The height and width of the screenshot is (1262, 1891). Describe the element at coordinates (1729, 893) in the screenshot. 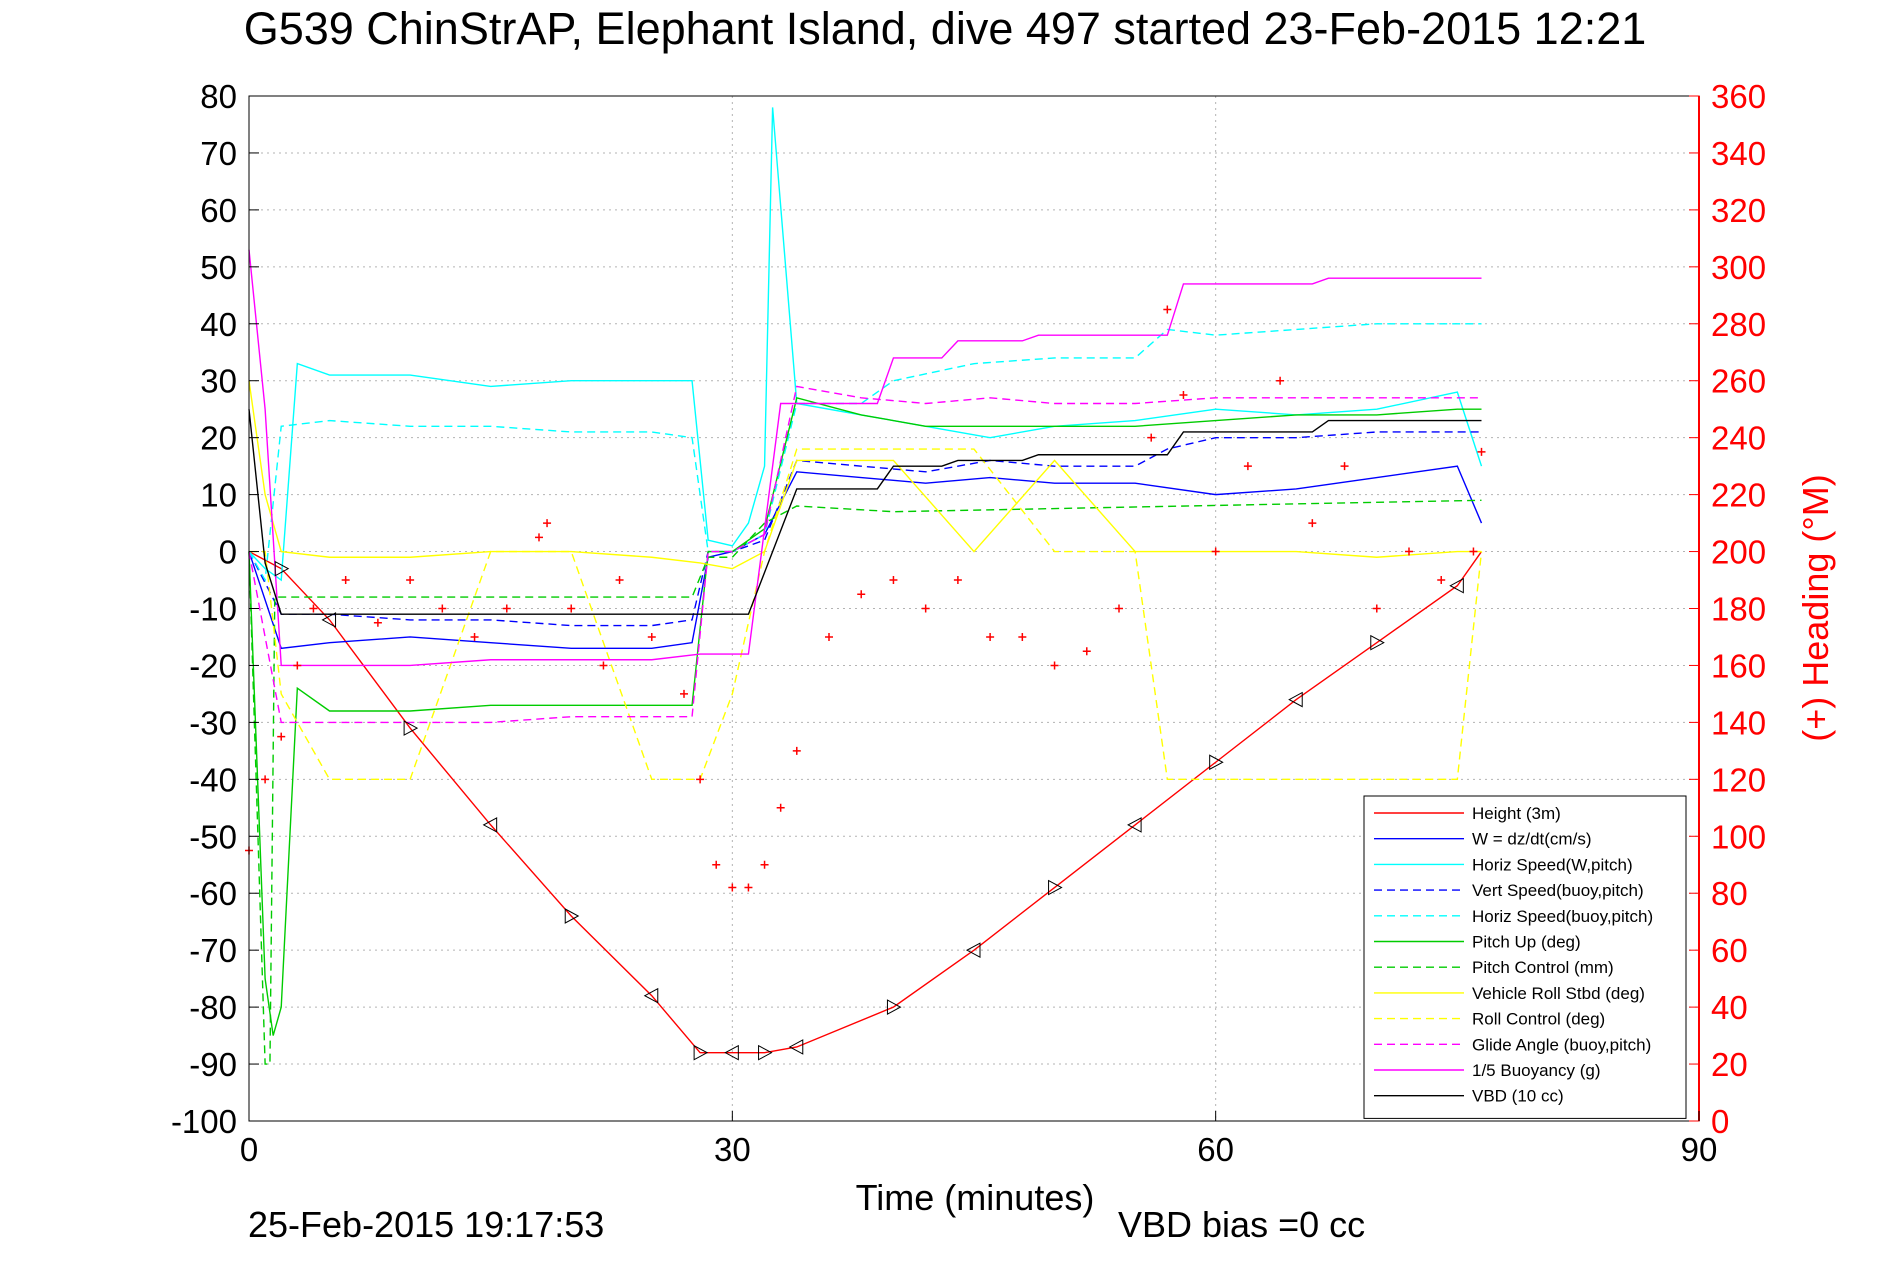

I see `y-right-tick-label: 80` at that location.